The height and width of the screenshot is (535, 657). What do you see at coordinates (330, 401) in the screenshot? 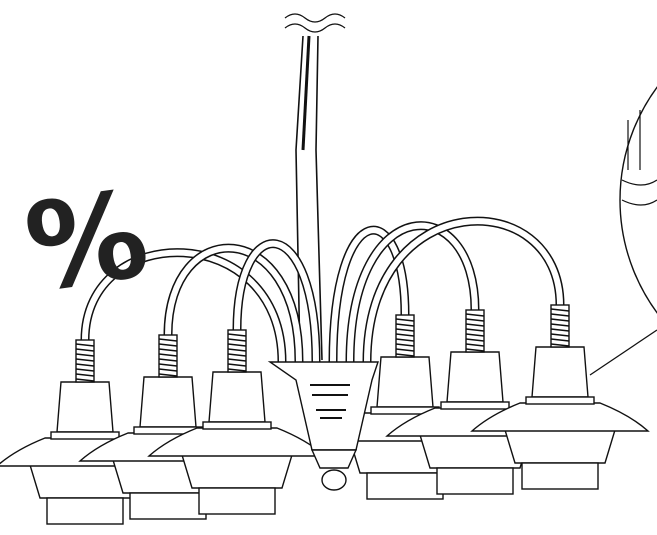
I see `hub-label` at bounding box center [330, 401].